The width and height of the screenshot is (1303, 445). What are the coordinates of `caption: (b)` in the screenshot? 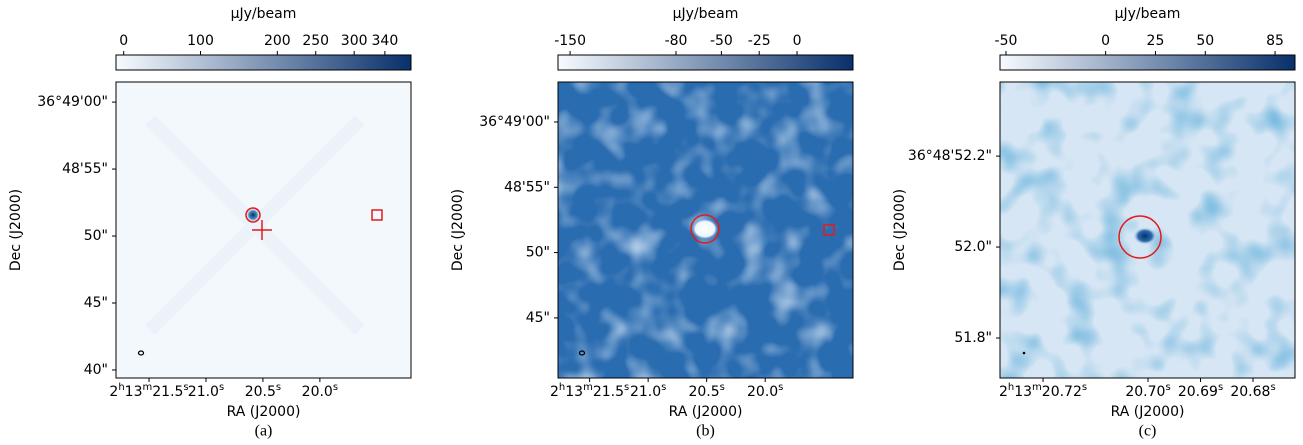 It's located at (705, 431).